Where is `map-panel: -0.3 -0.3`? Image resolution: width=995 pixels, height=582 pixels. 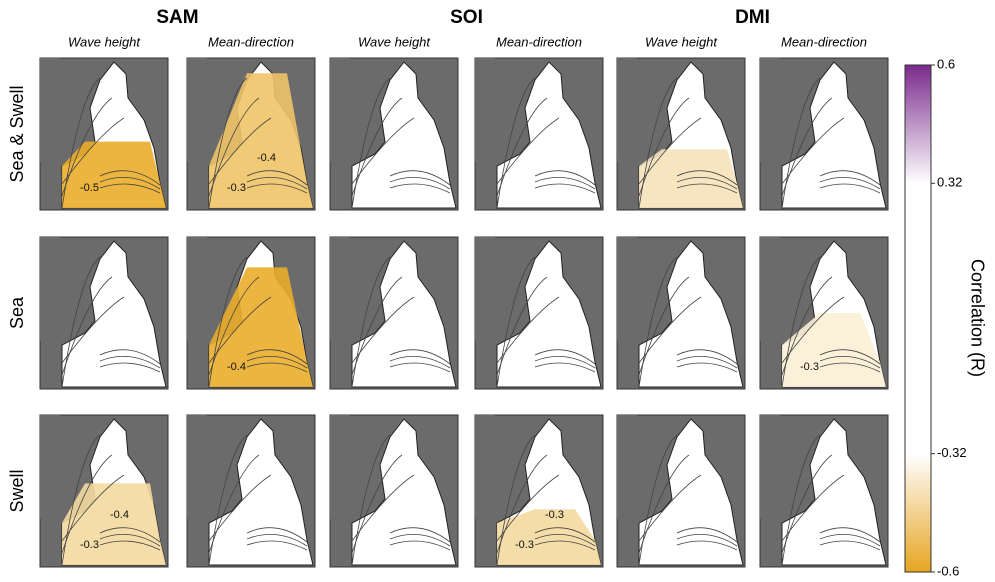 map-panel: -0.3 -0.3 is located at coordinates (539, 491).